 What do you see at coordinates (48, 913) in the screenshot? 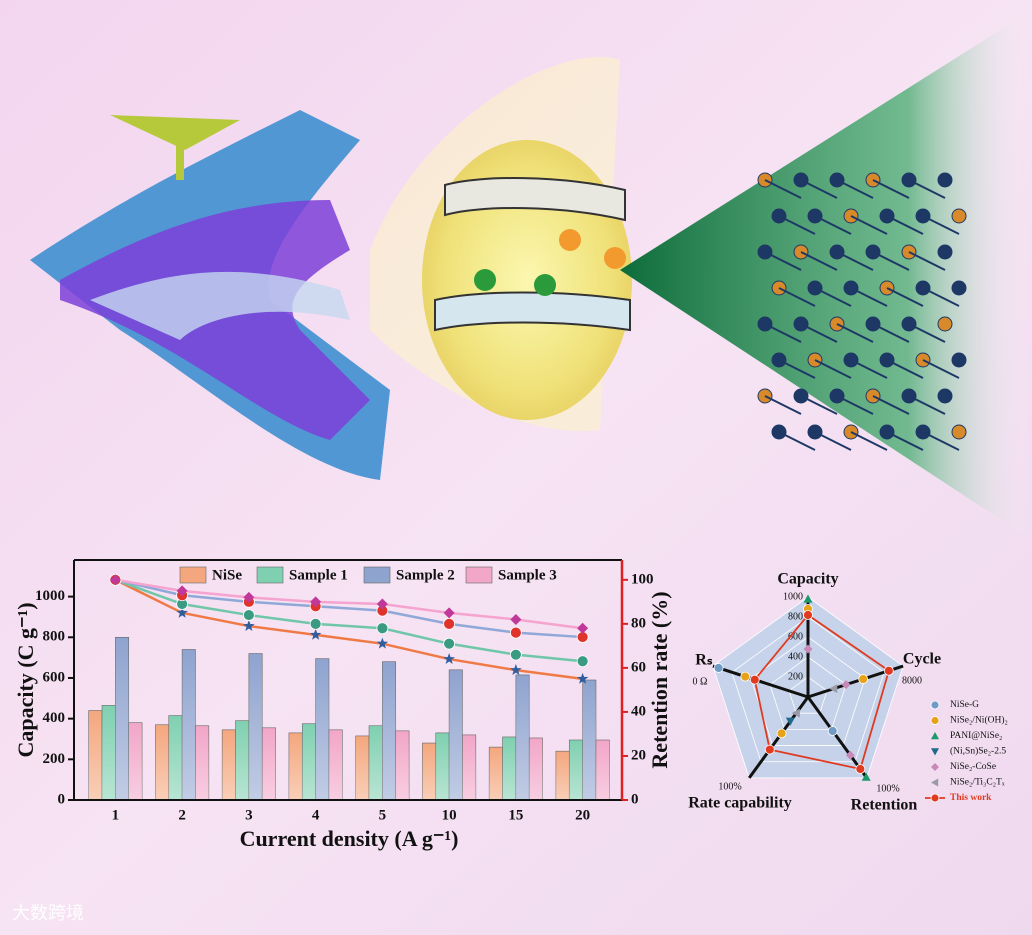
I see `watermark: 大数跨境` at bounding box center [48, 913].